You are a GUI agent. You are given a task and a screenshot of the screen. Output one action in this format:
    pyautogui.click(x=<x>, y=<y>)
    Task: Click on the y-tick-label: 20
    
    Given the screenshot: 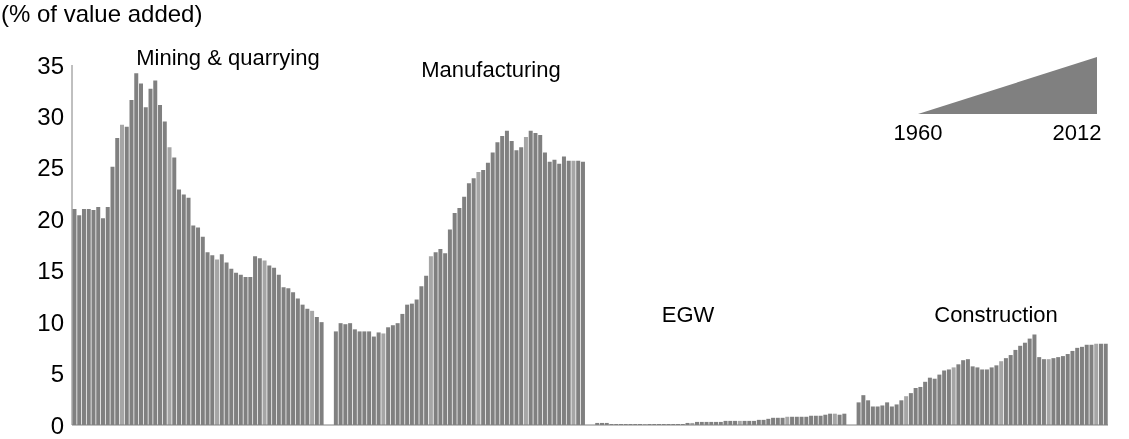 What is the action you would take?
    pyautogui.click(x=50, y=219)
    